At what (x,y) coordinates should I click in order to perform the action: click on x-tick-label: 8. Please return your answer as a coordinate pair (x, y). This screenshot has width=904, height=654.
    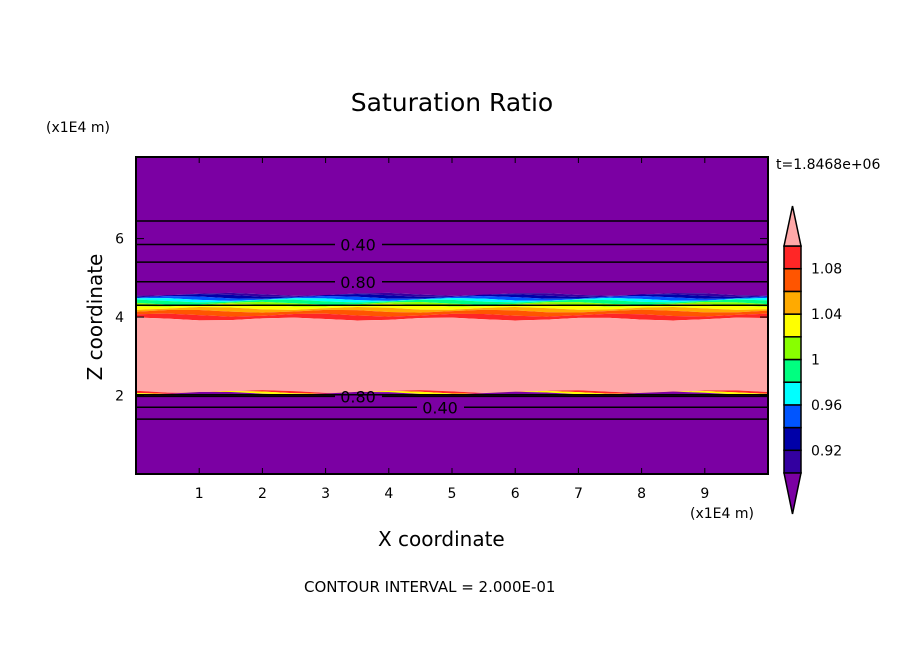
    Looking at the image, I should click on (641, 494).